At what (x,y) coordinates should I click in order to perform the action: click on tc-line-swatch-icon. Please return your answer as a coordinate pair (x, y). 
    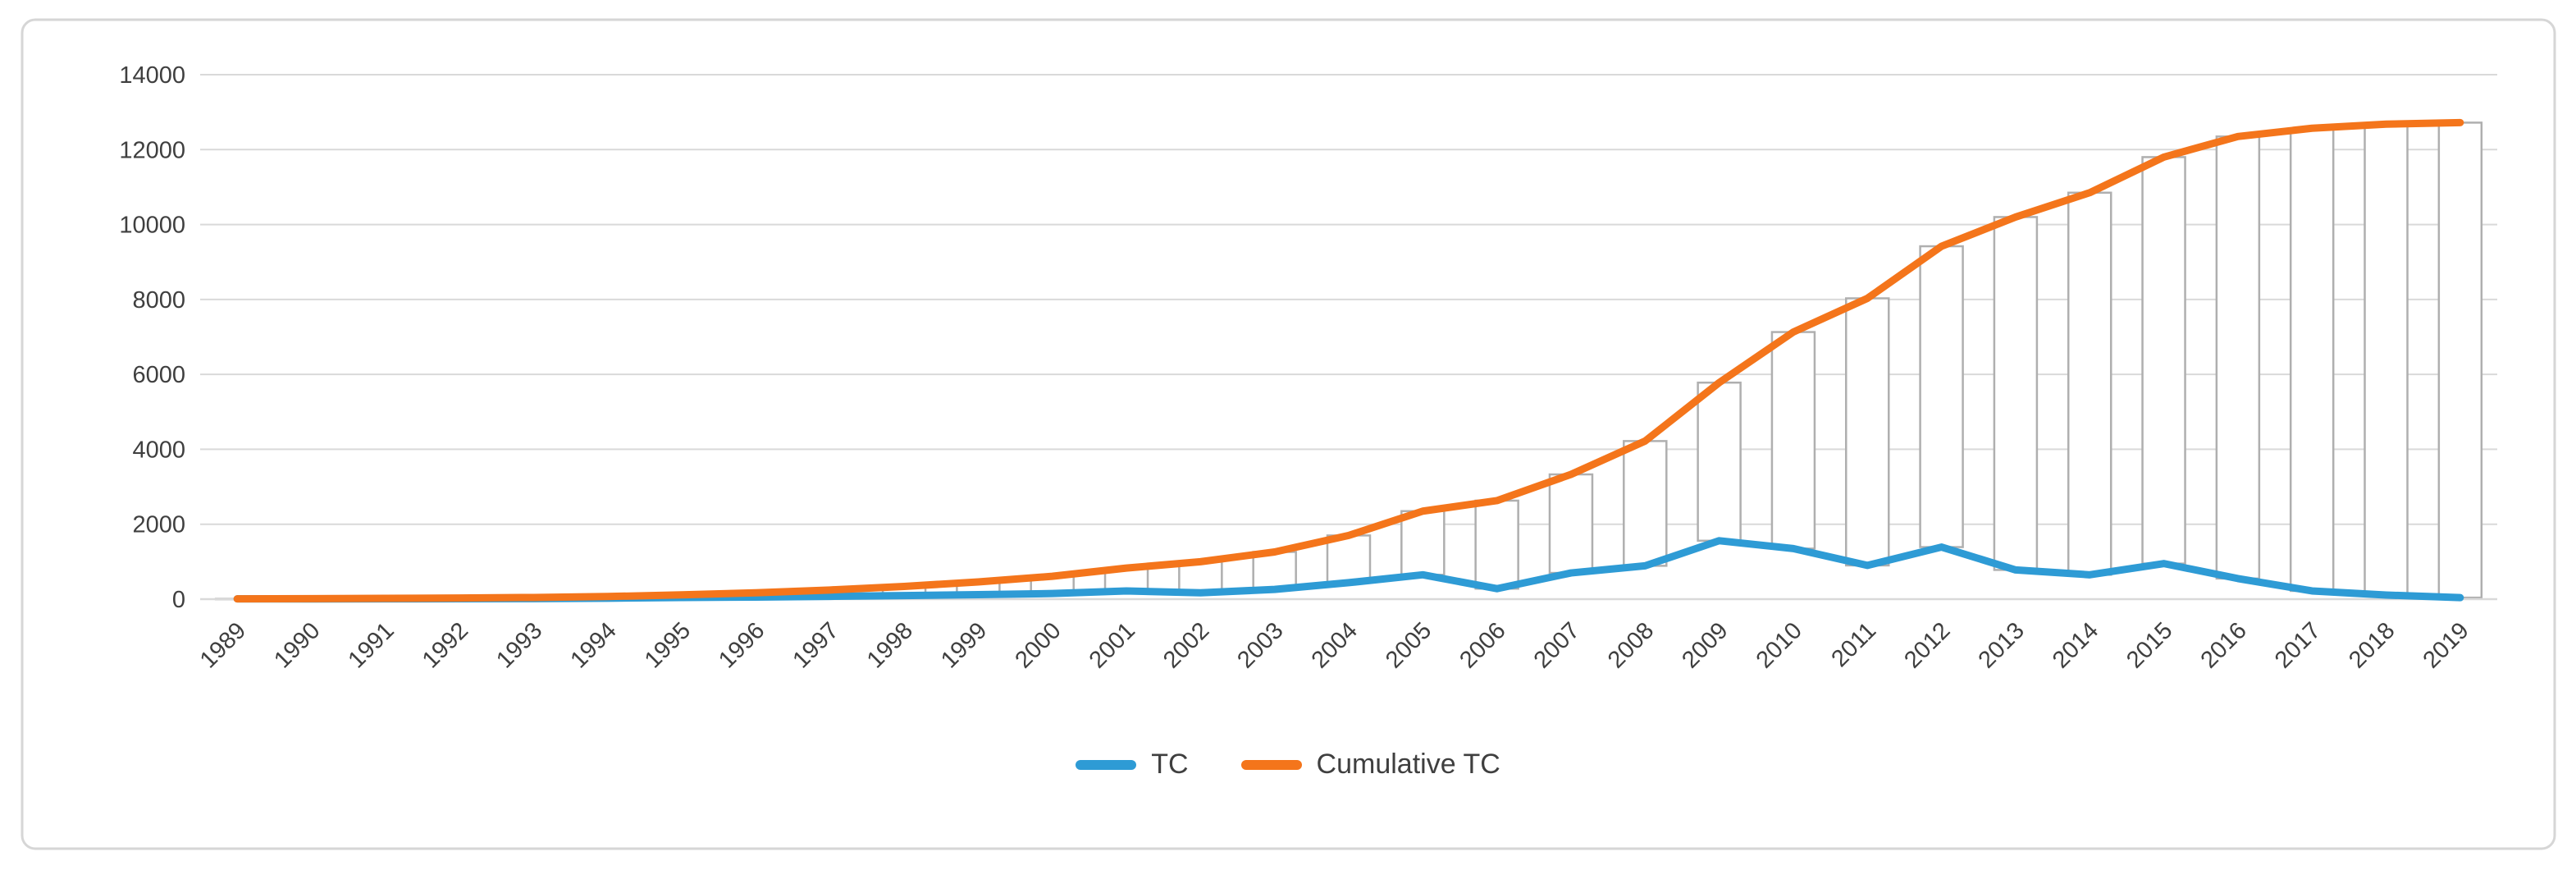
    Looking at the image, I should click on (1106, 765).